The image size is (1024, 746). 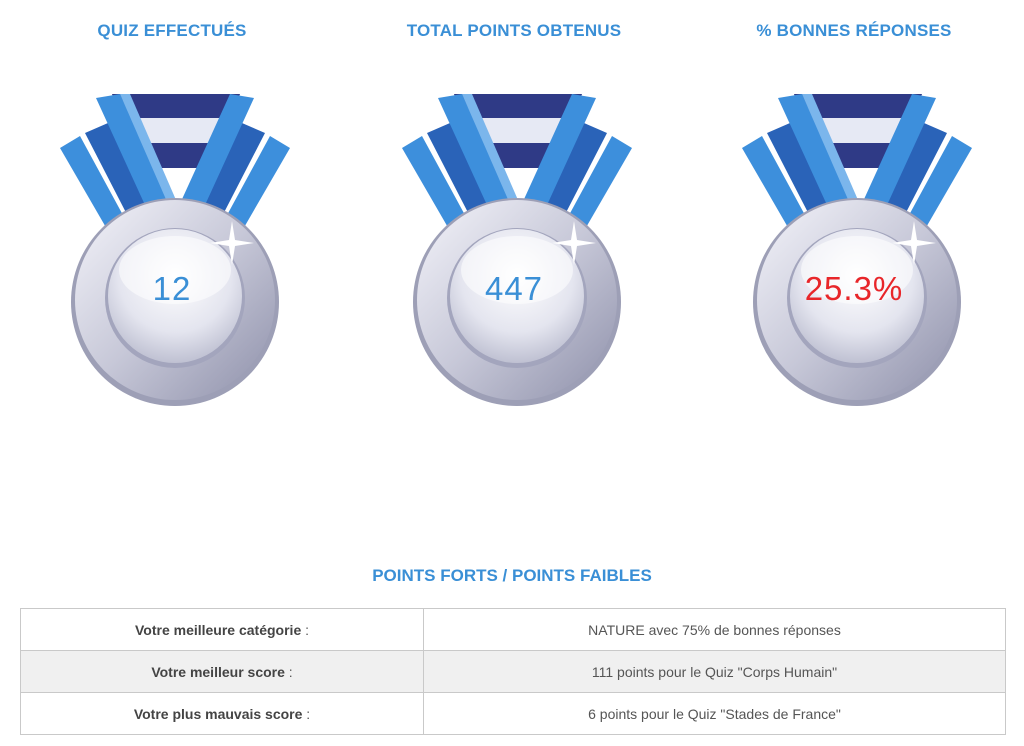 I want to click on row-label: Votre meilleure catégorie :, so click(x=222, y=629).